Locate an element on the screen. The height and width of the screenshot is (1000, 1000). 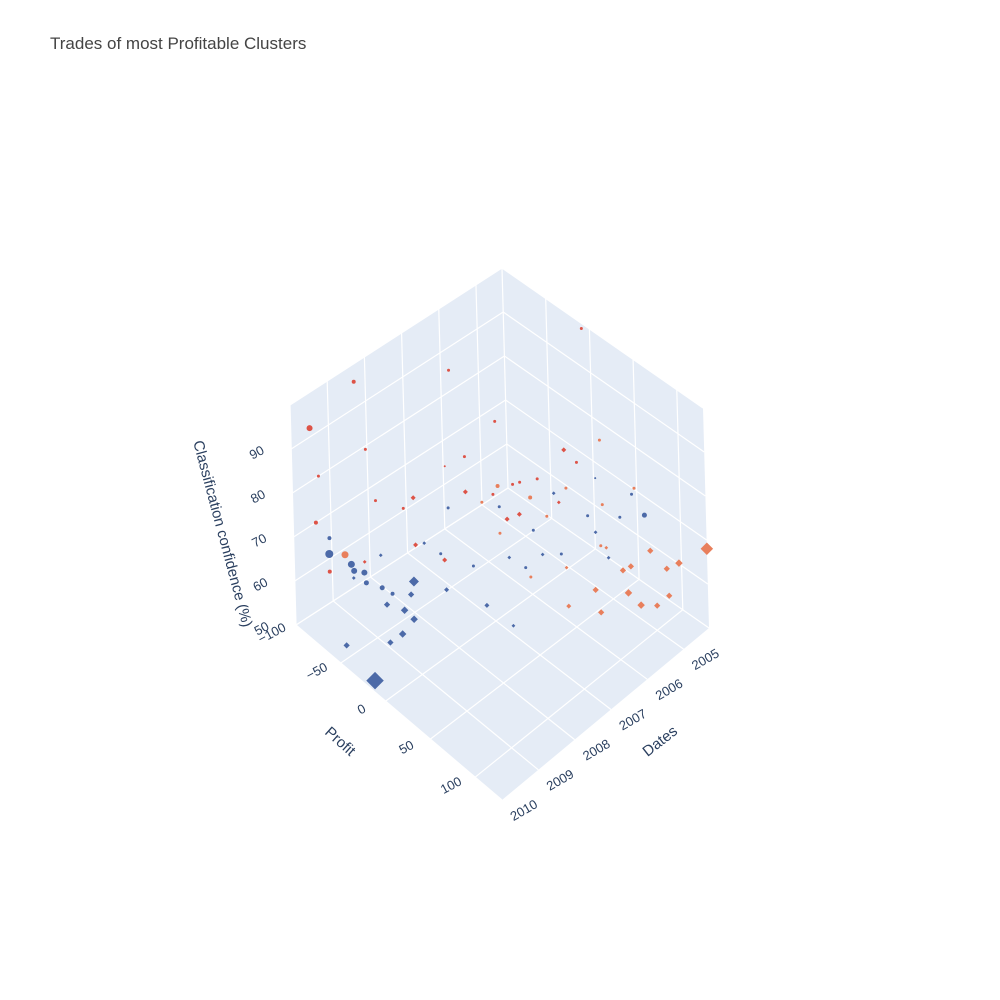
left-pane is located at coordinates (399, 446).